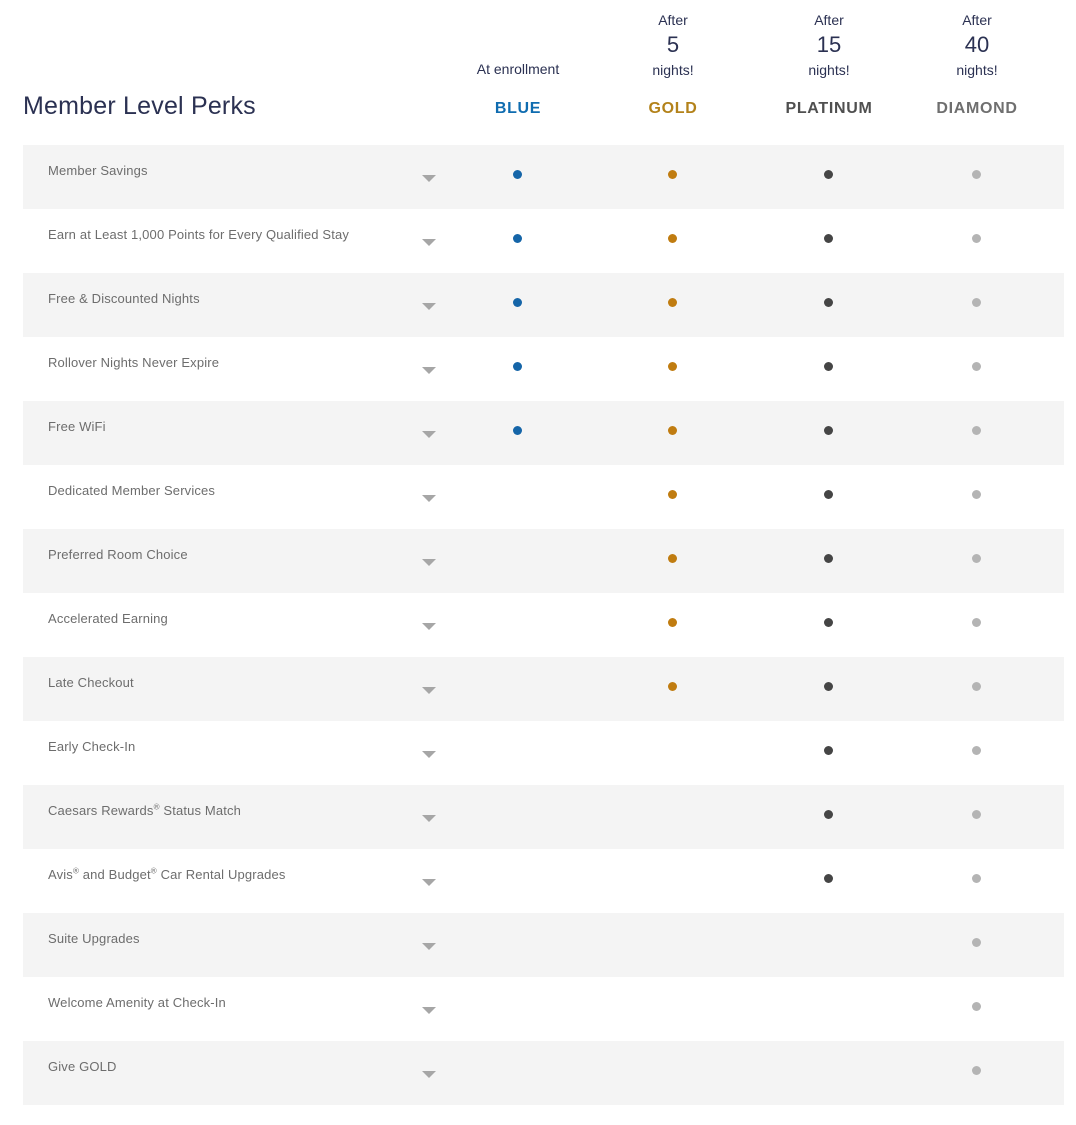 This screenshot has width=1076, height=1125. What do you see at coordinates (543, 177) in the screenshot?
I see `table-row: Member Savings` at bounding box center [543, 177].